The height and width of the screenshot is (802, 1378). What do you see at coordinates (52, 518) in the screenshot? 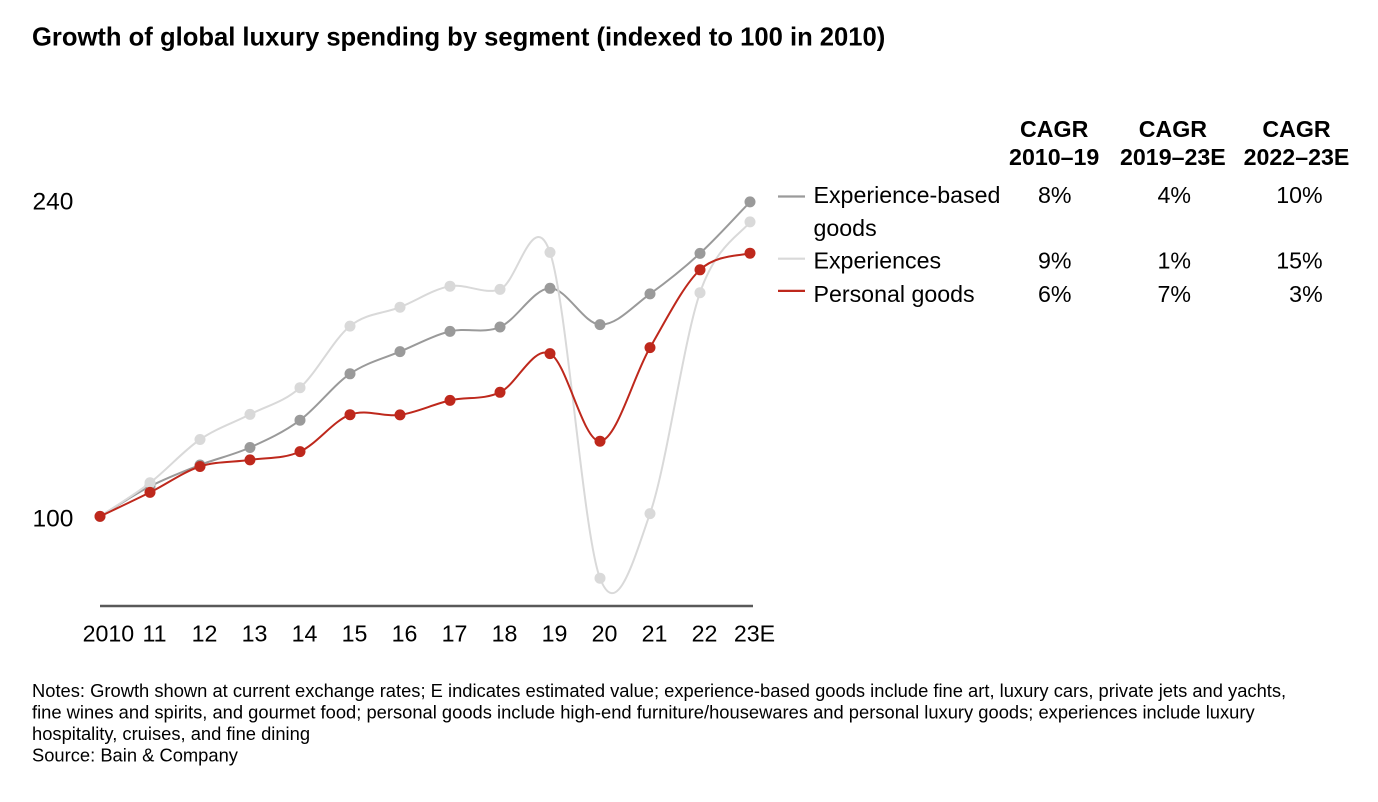
I see `svg-text: 100` at bounding box center [52, 518].